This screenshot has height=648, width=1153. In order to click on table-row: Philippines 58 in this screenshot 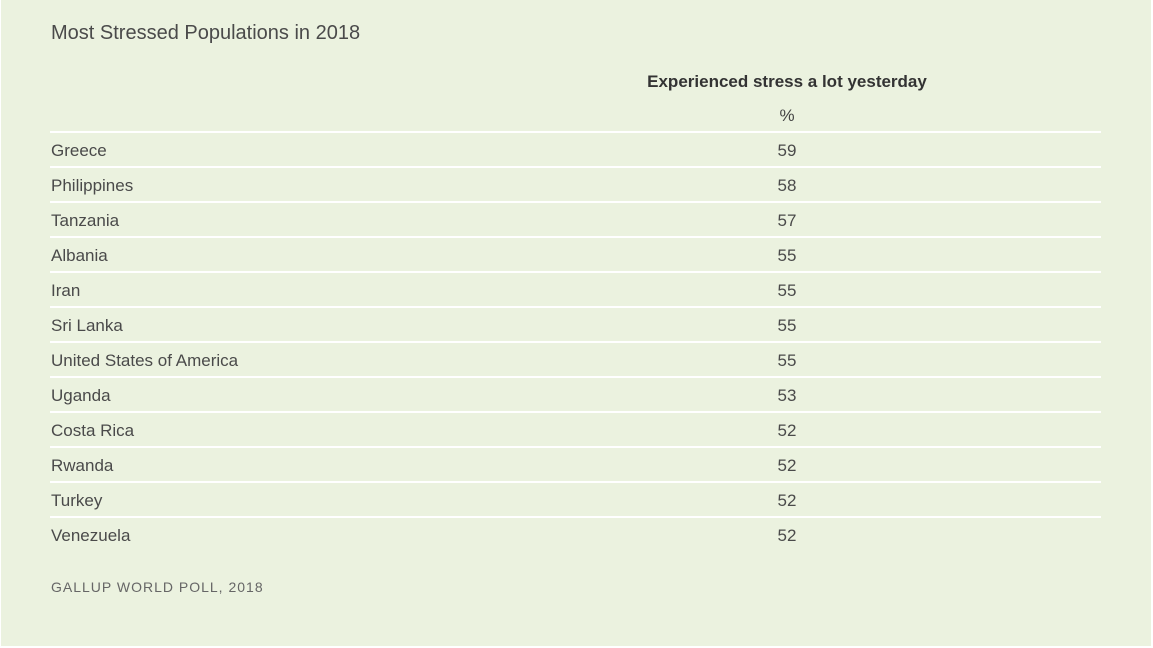, I will do `click(575, 183)`.